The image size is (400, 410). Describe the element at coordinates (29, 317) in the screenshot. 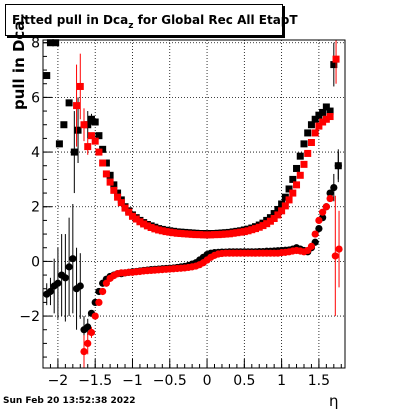

I see `y-tick-label: −2` at that location.